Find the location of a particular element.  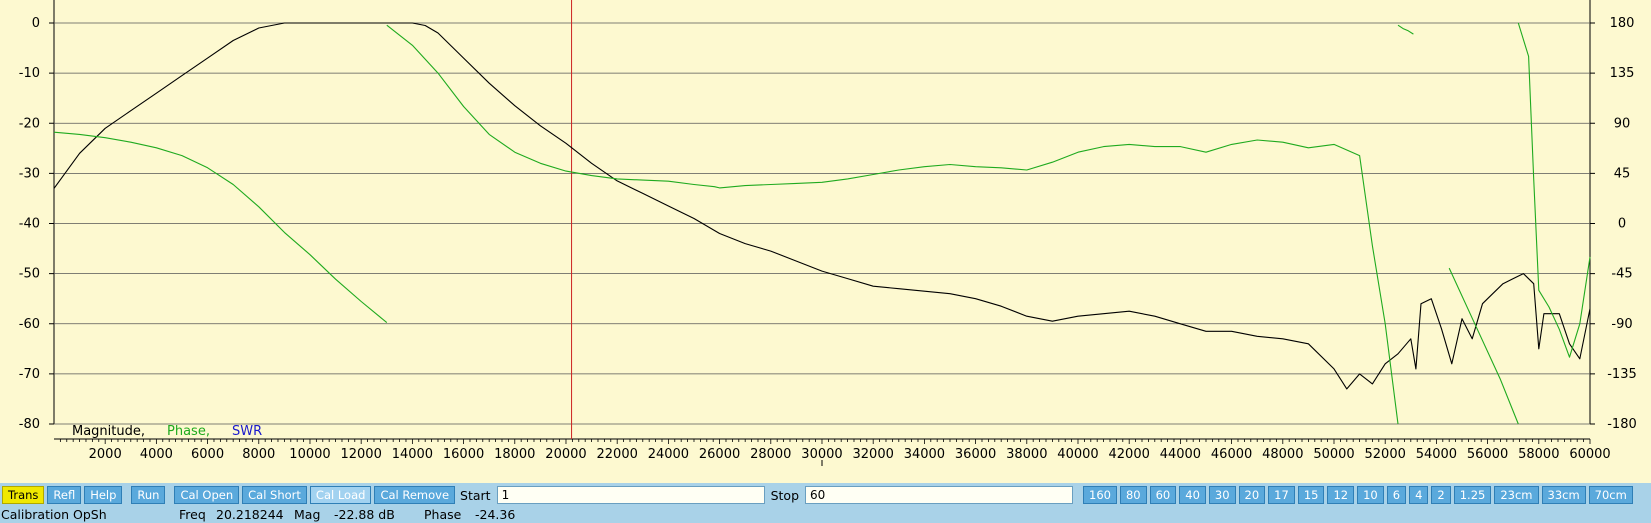

left-tick-label: -40 is located at coordinates (29, 224).